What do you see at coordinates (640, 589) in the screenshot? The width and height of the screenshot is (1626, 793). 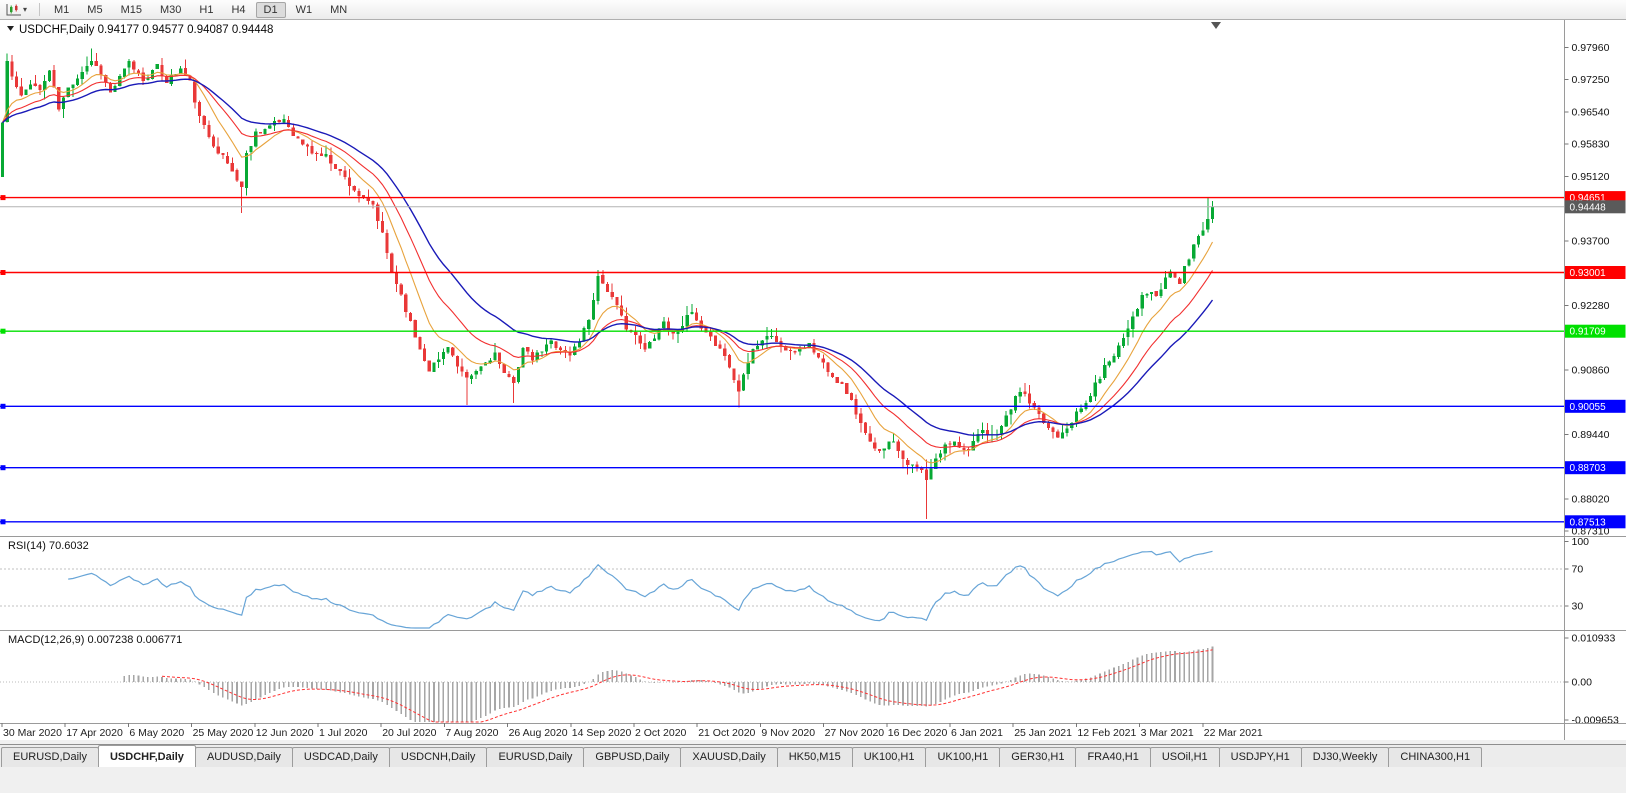 I see `rsi-line` at bounding box center [640, 589].